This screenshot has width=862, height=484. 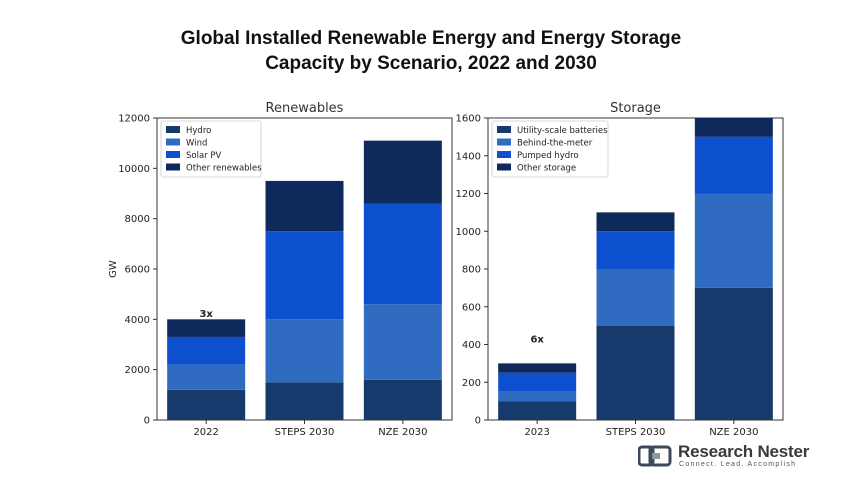 I want to click on x-tick-label-0-2: NZE 2030, so click(x=402, y=432).